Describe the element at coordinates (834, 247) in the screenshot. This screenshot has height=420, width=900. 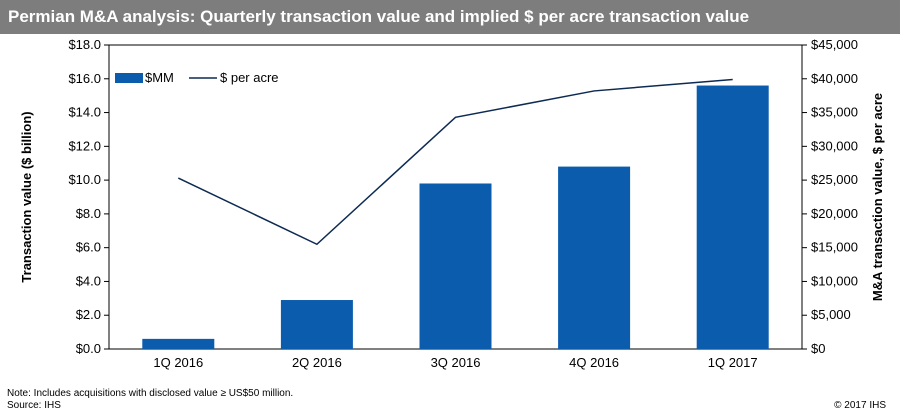
I see `y2-tick-label: $15,000` at that location.